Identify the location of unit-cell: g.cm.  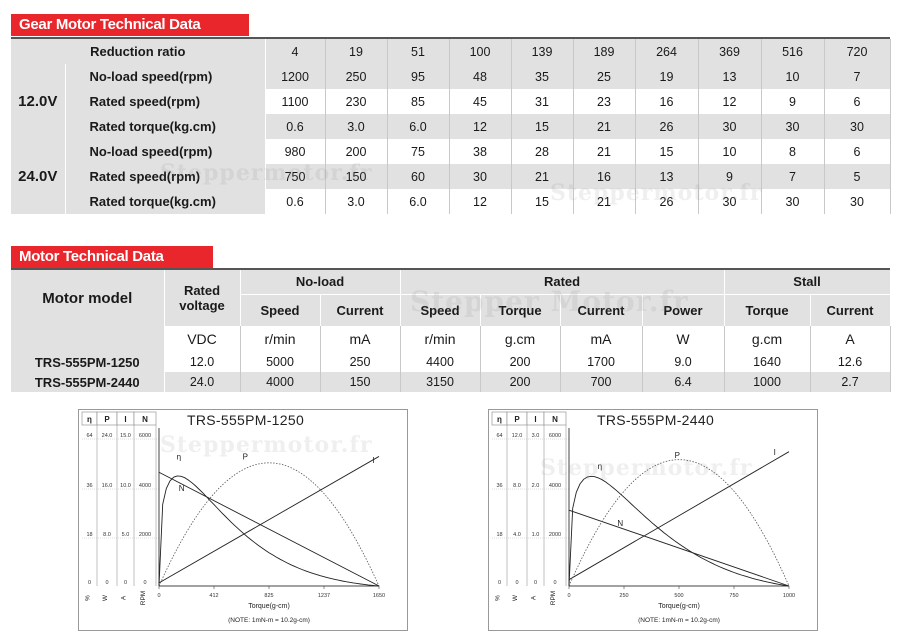
(520, 339).